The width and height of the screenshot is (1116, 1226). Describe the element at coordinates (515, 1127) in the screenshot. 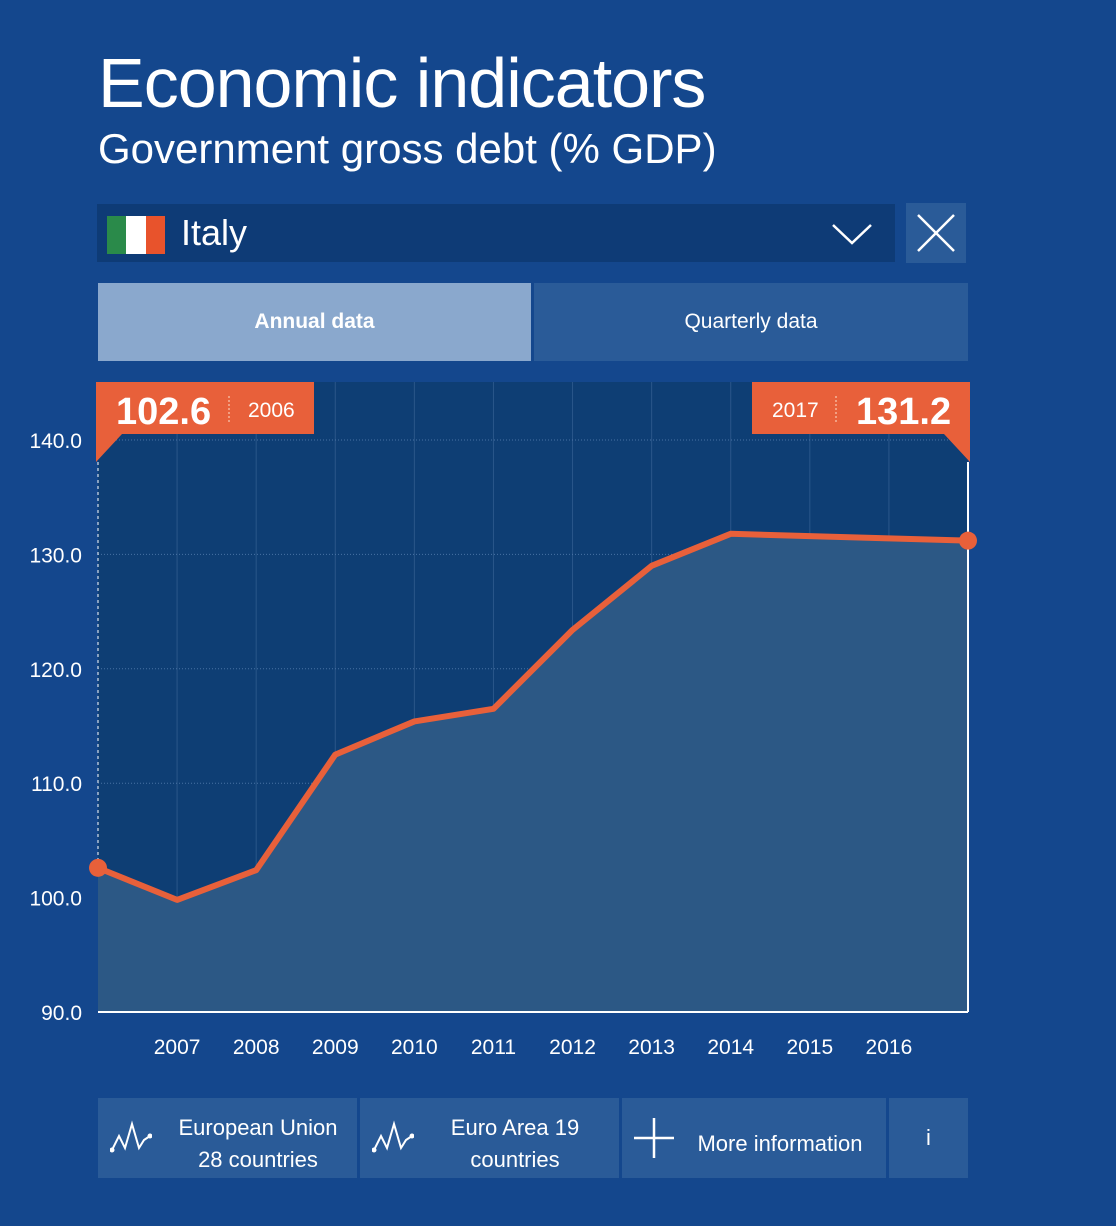

I see `euro-area-line1: Euro Area 19` at that location.